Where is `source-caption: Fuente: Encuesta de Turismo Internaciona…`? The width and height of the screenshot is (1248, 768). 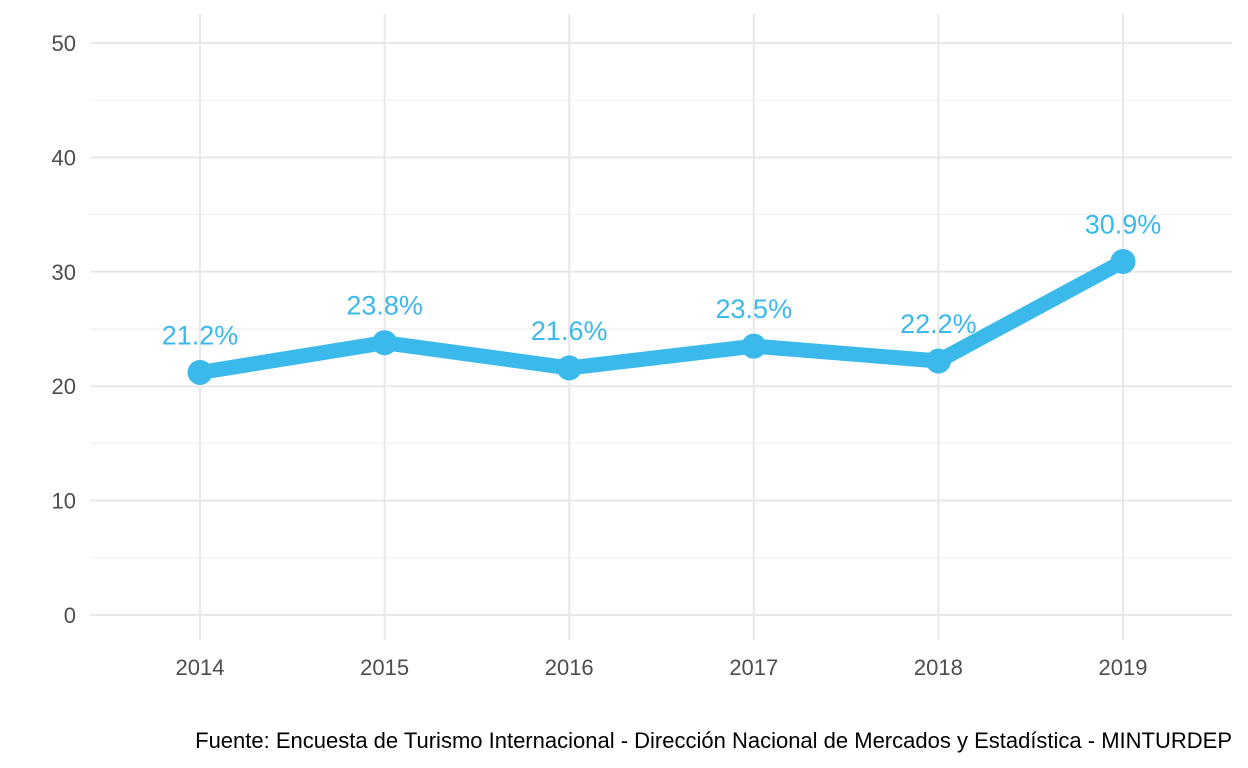 source-caption: Fuente: Encuesta de Turismo Internaciona… is located at coordinates (713, 740).